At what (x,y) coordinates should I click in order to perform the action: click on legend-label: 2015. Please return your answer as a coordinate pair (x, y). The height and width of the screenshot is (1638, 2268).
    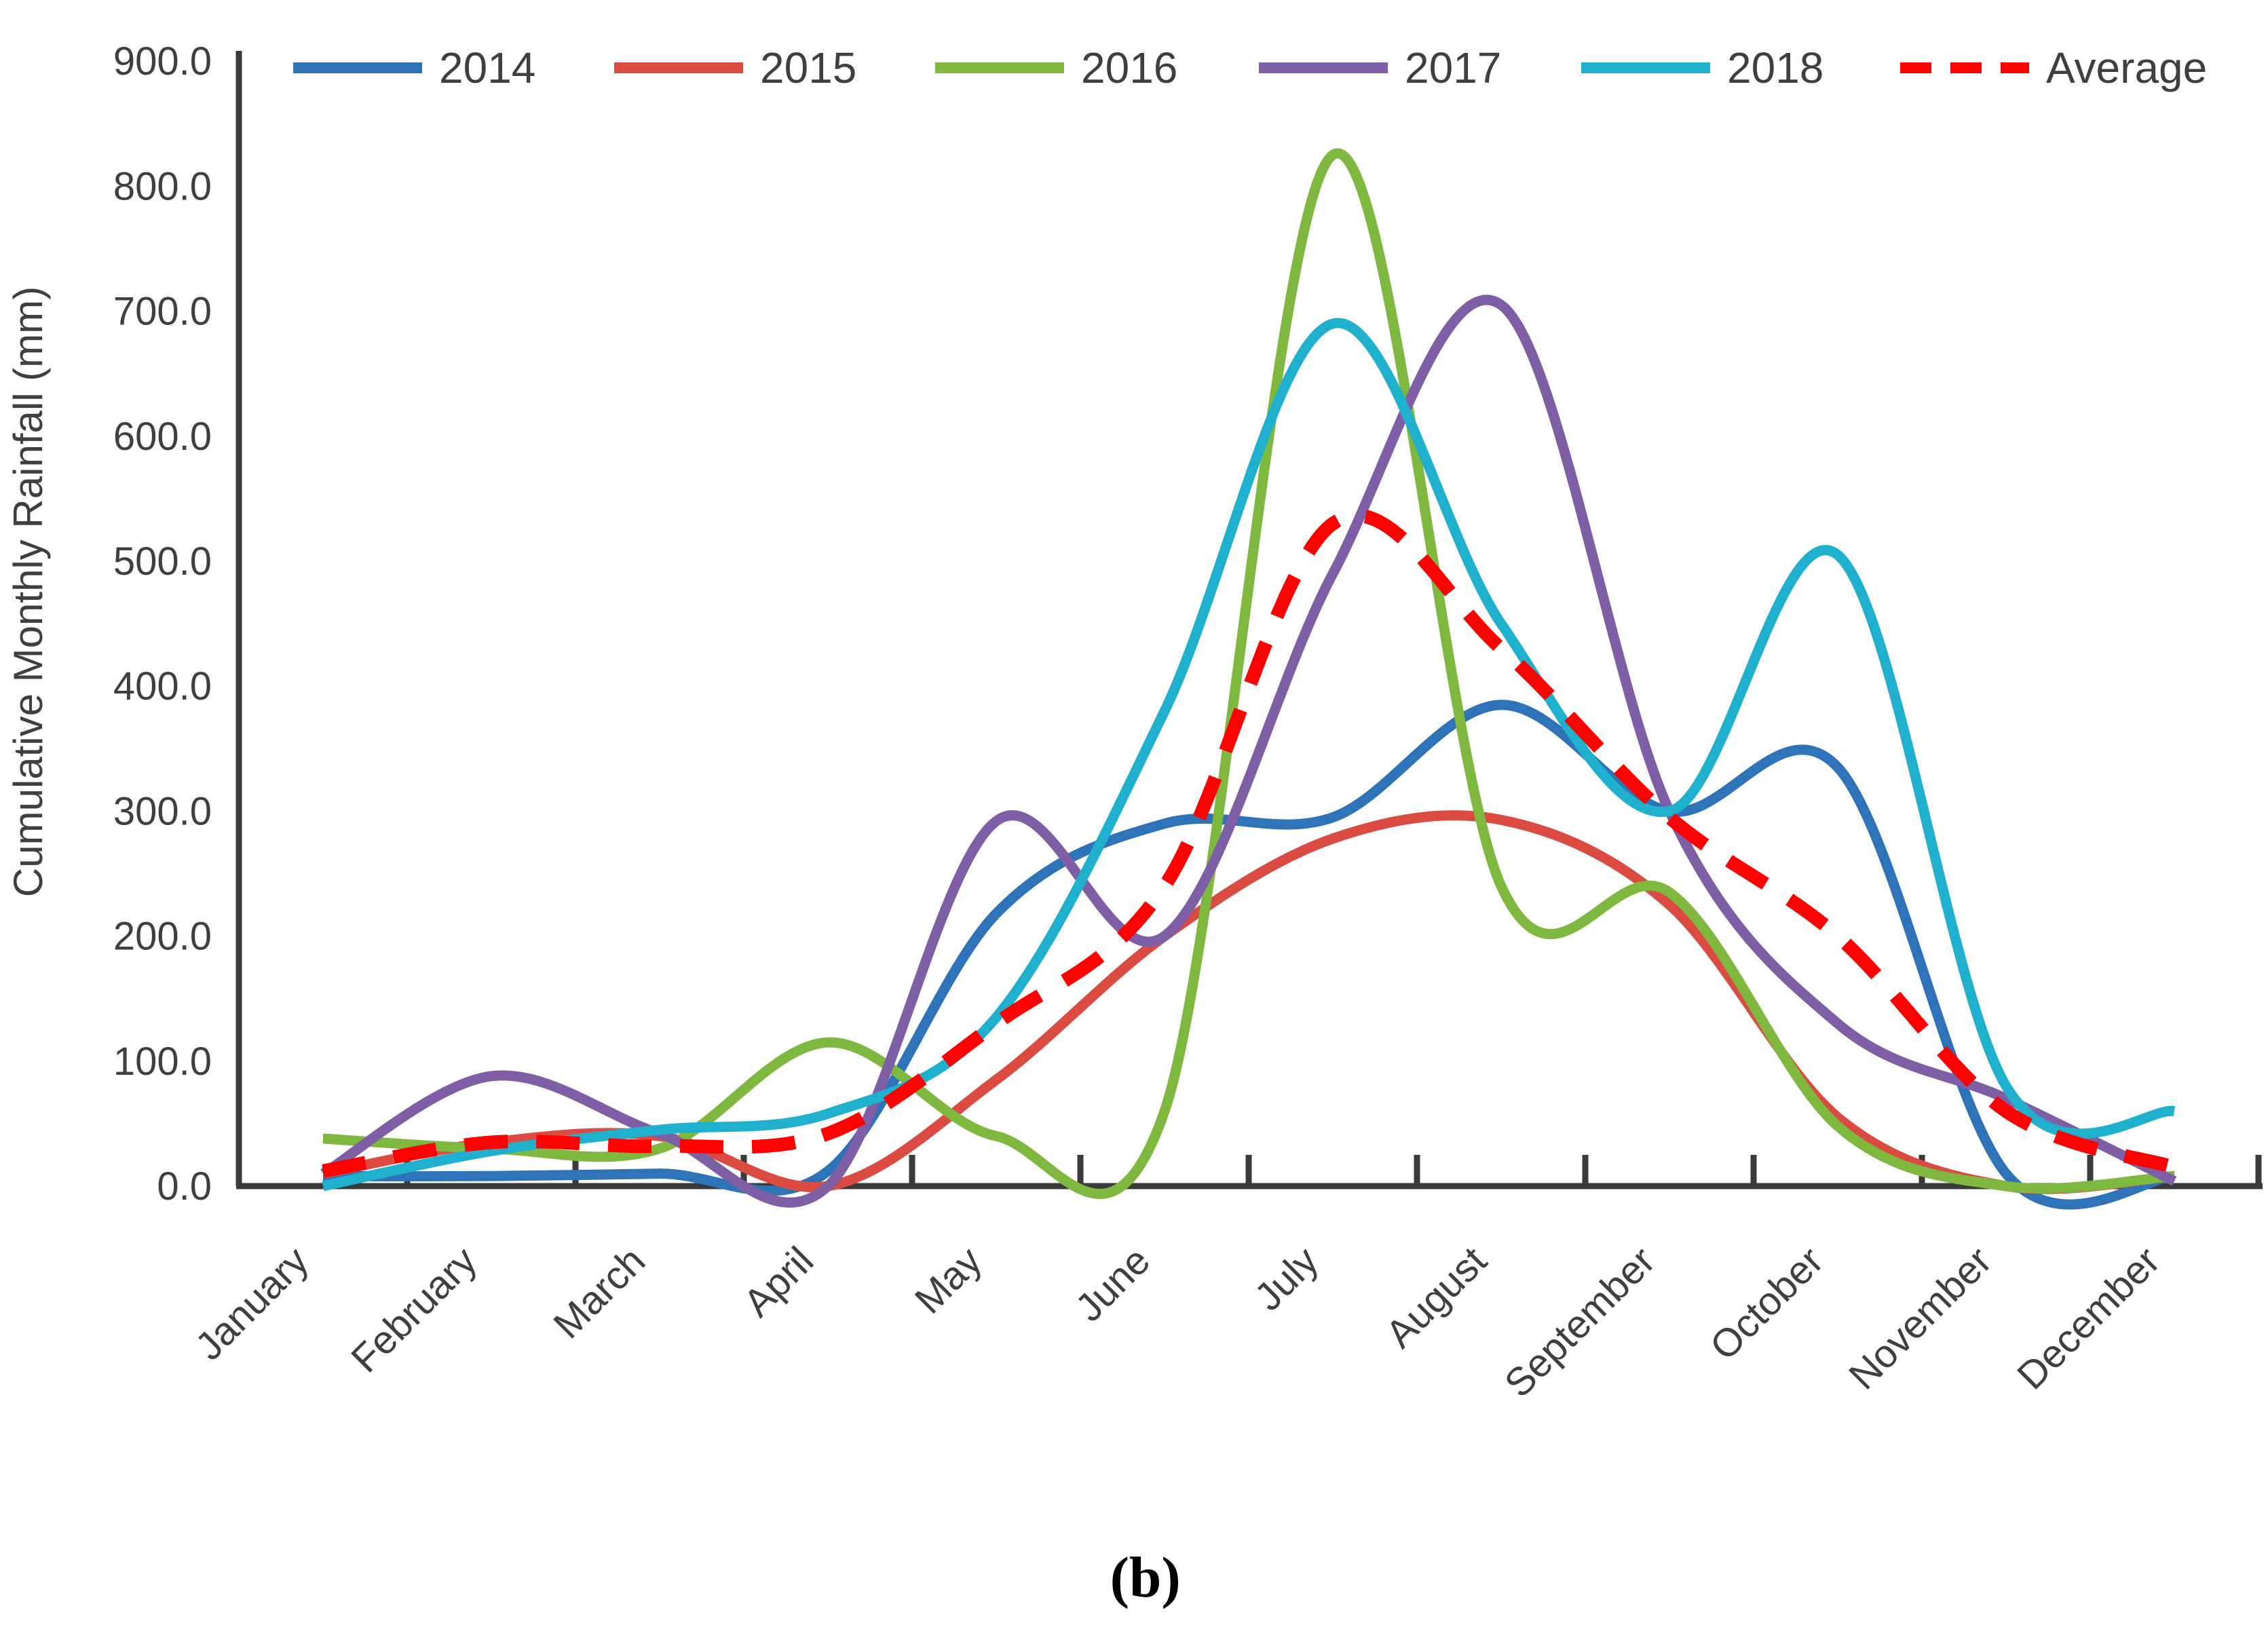
    Looking at the image, I should click on (808, 67).